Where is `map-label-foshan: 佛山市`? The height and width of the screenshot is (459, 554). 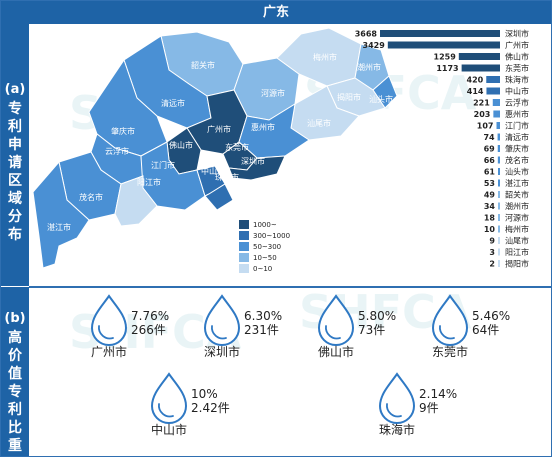 map-label-foshan: 佛山市 is located at coordinates (181, 145).